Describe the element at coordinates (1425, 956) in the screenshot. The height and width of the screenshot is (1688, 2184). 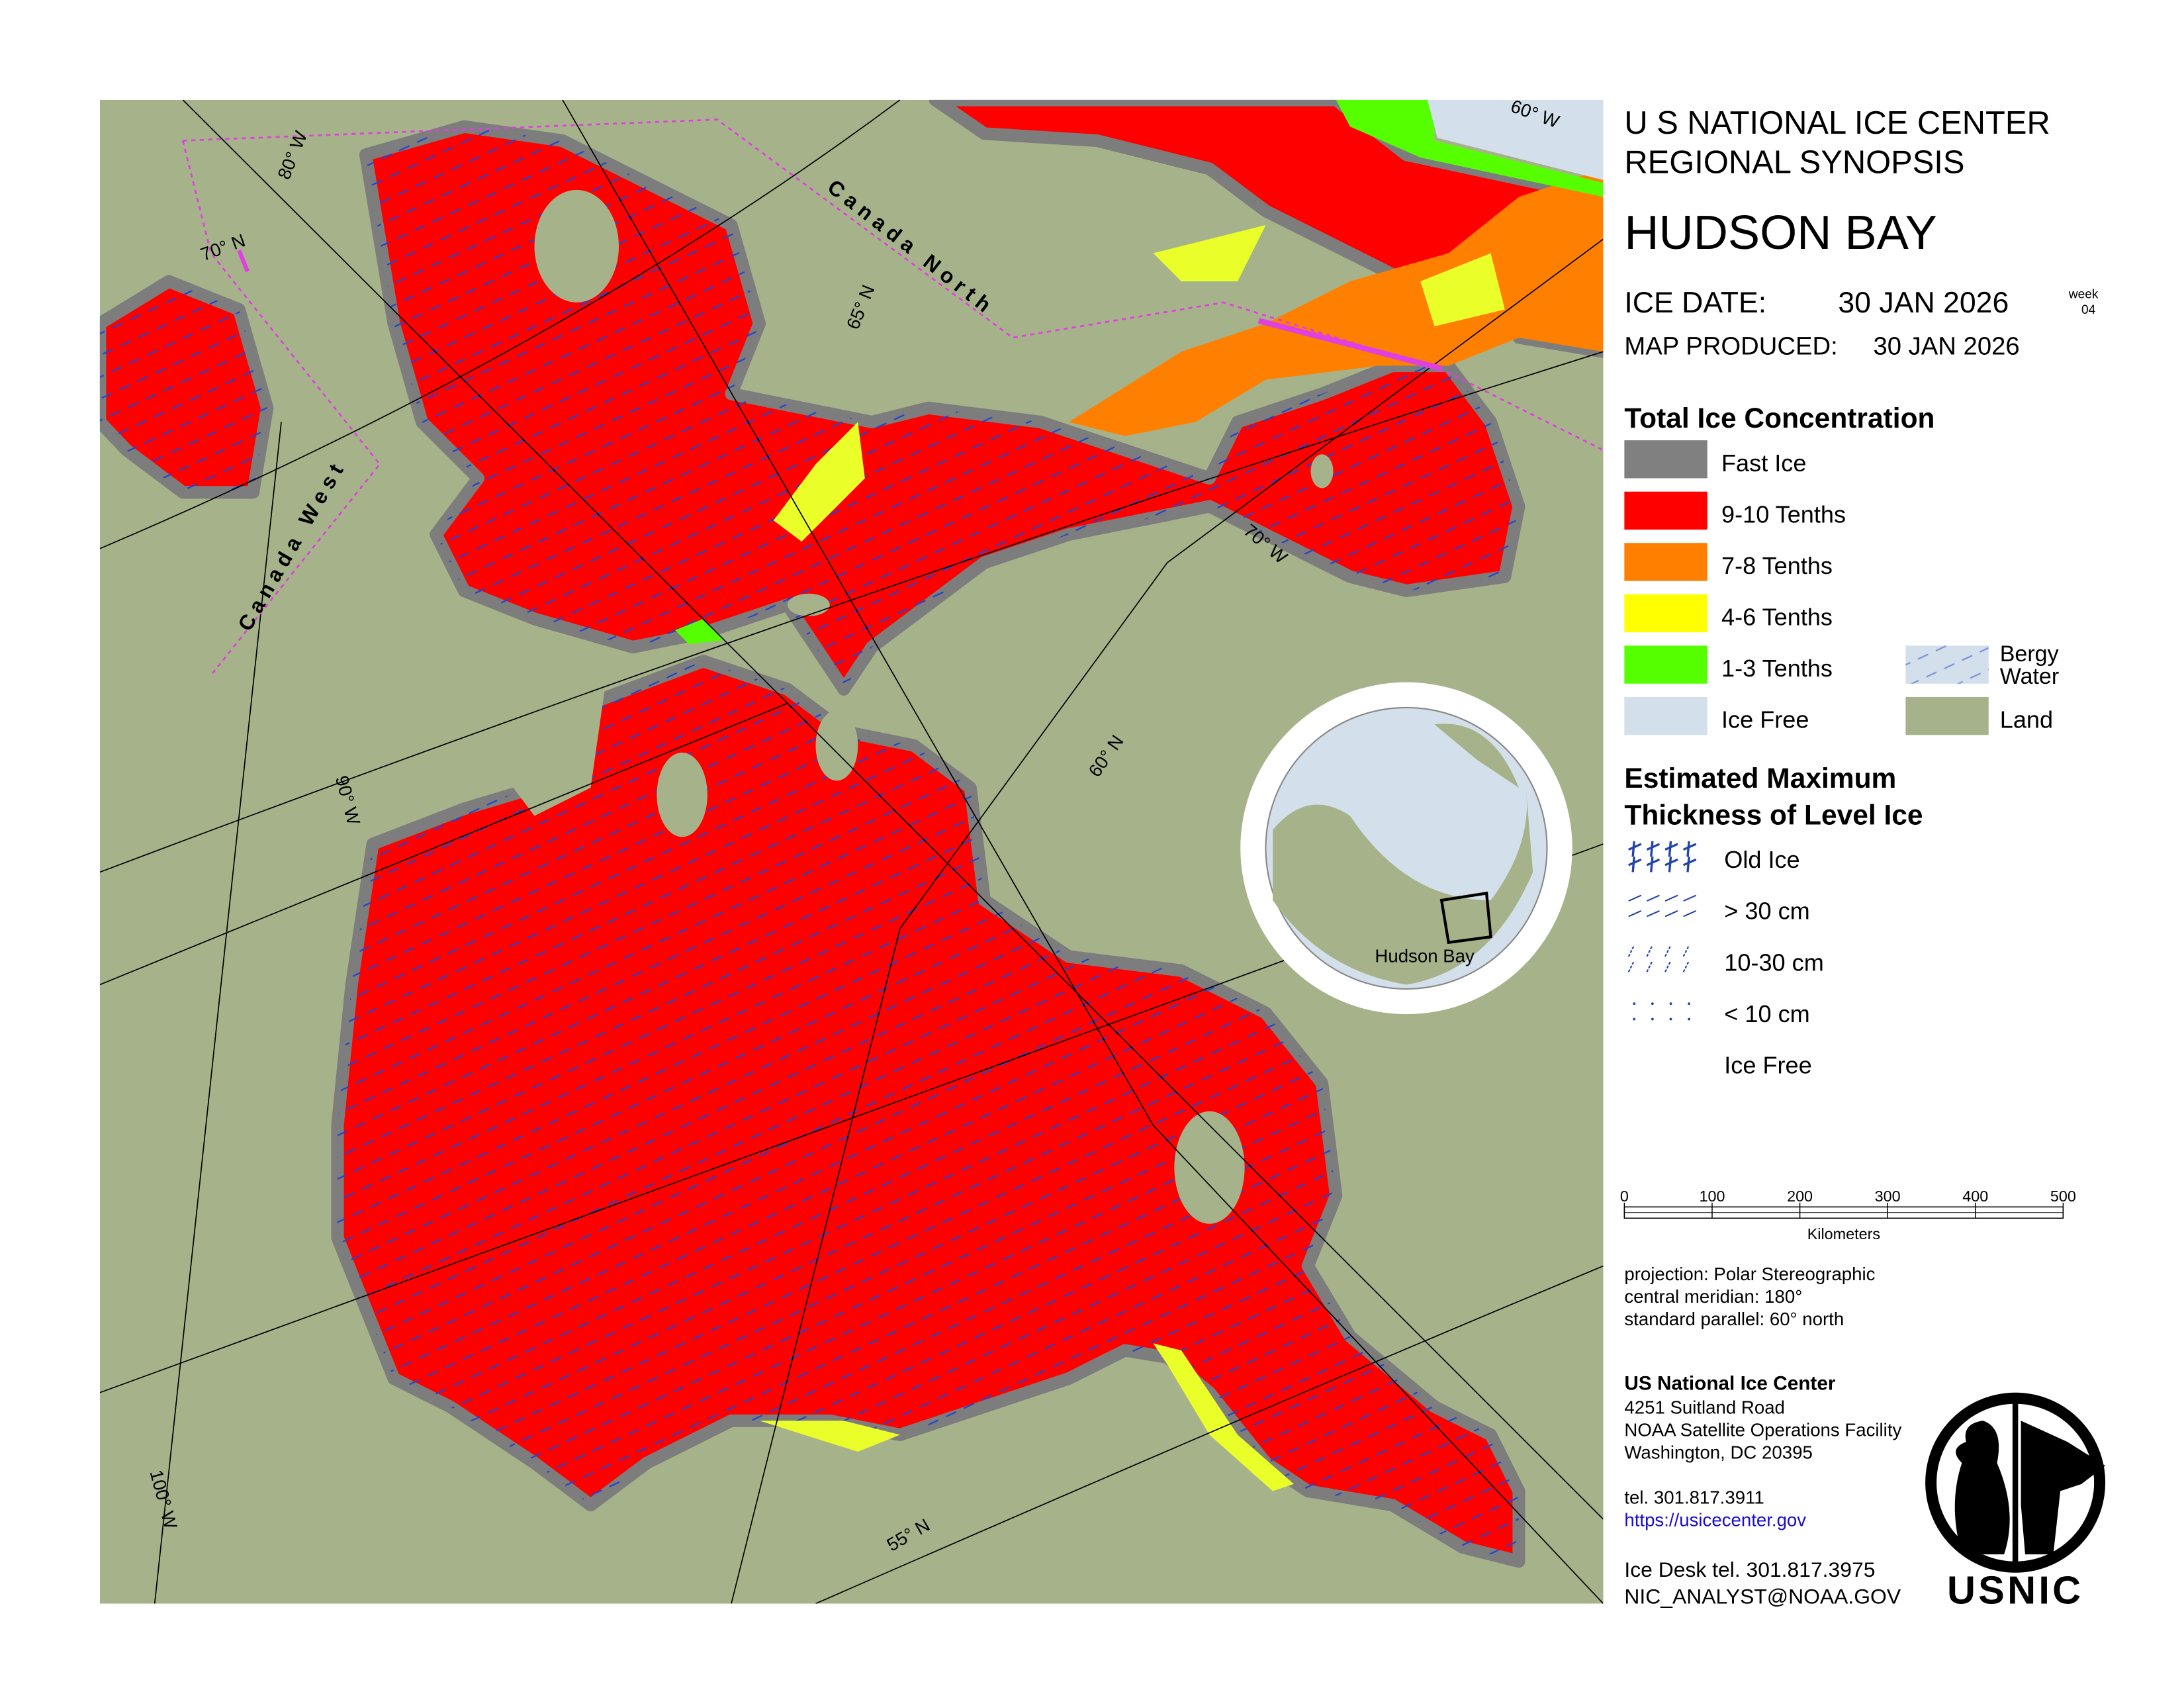
I see `inset-label: Hudson Bay` at that location.